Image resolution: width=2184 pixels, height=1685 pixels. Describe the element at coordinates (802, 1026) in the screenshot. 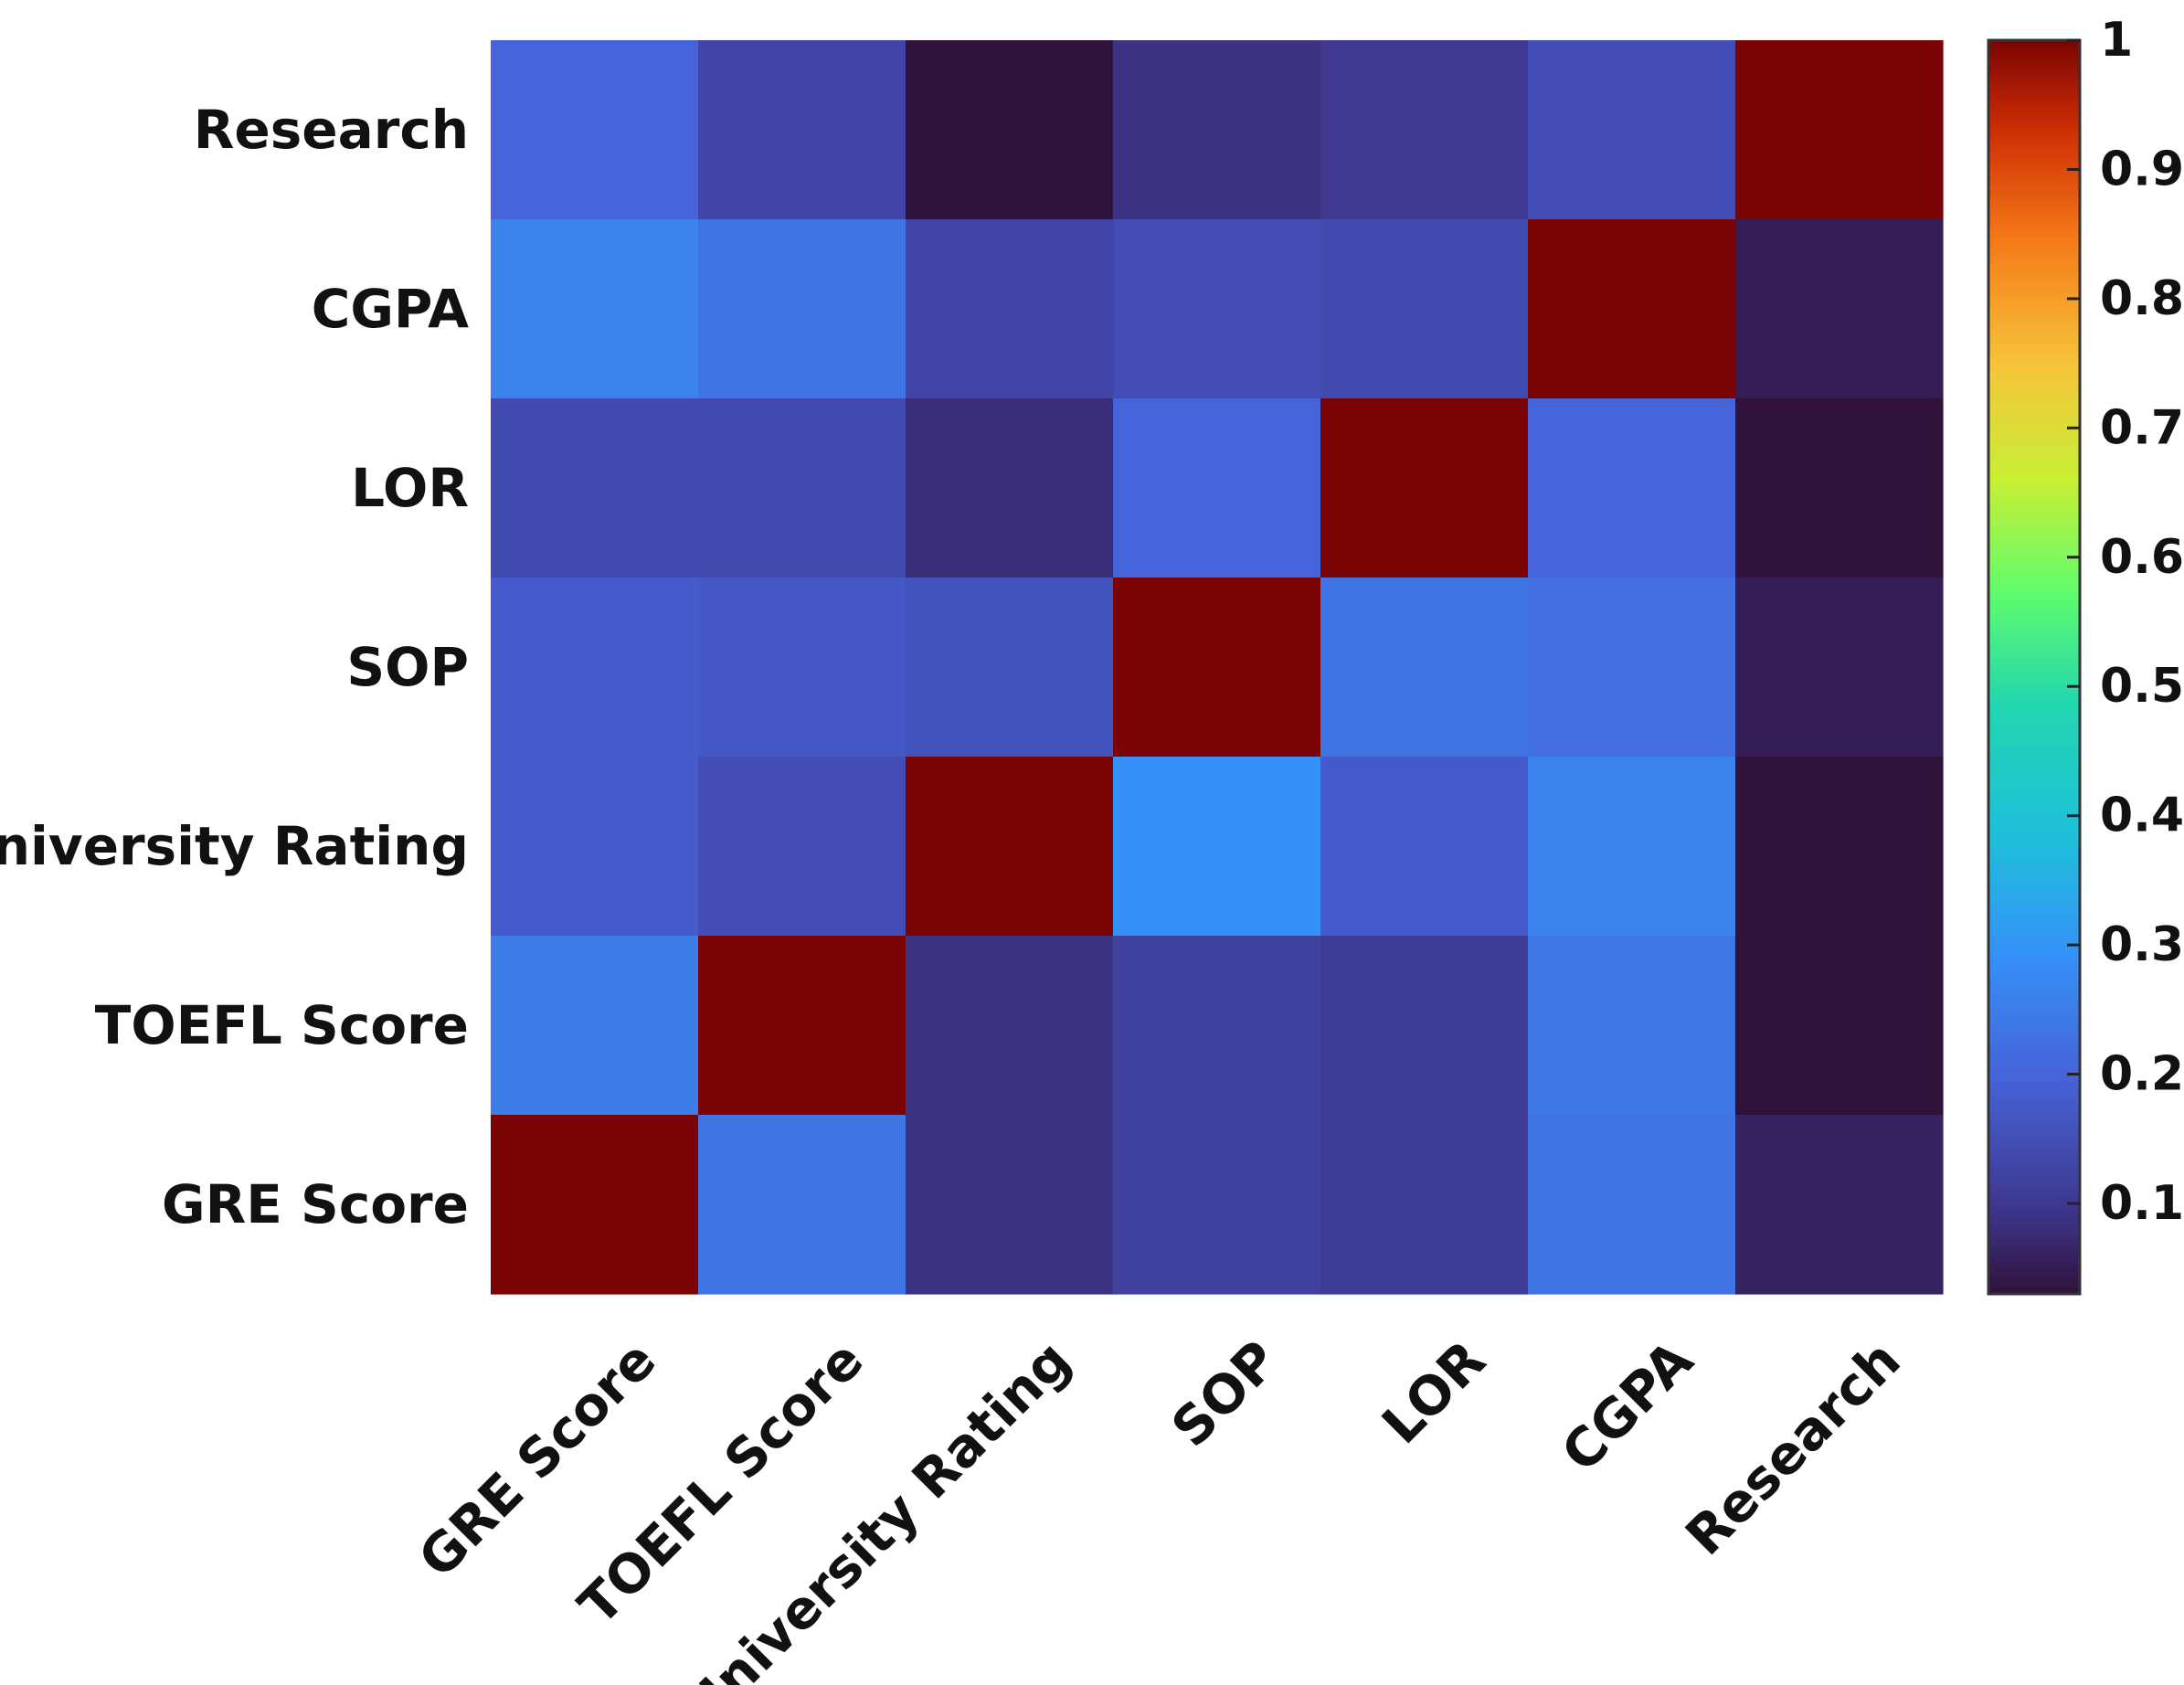

I see `heatmap-cell-r5-c1` at that location.